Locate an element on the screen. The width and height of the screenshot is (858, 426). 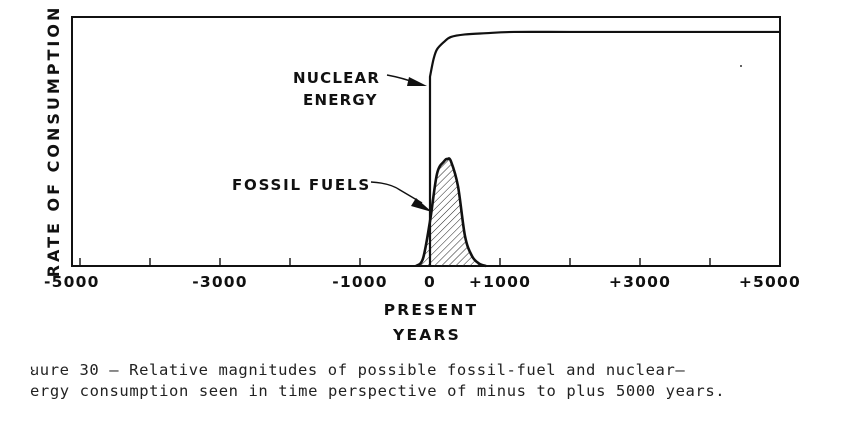
x-tick-label: +5000 is located at coordinates (770, 282).